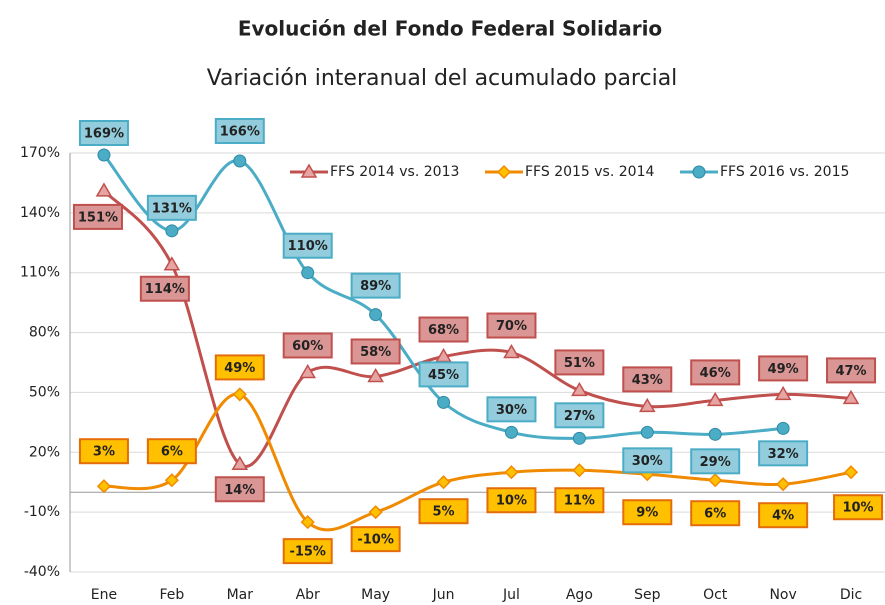  I want to click on data-label: 14%, so click(239, 490).